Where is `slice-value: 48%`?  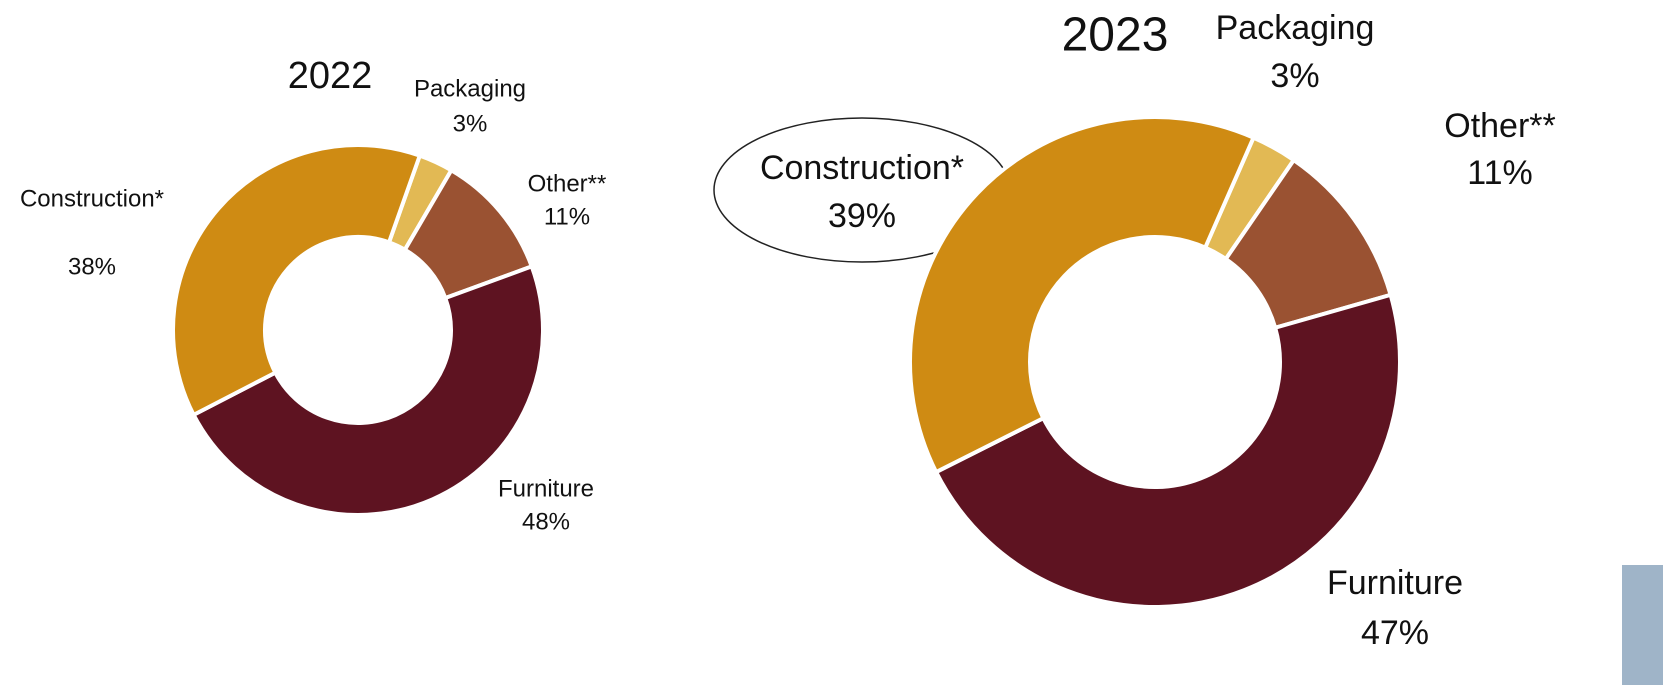 slice-value: 48% is located at coordinates (546, 521).